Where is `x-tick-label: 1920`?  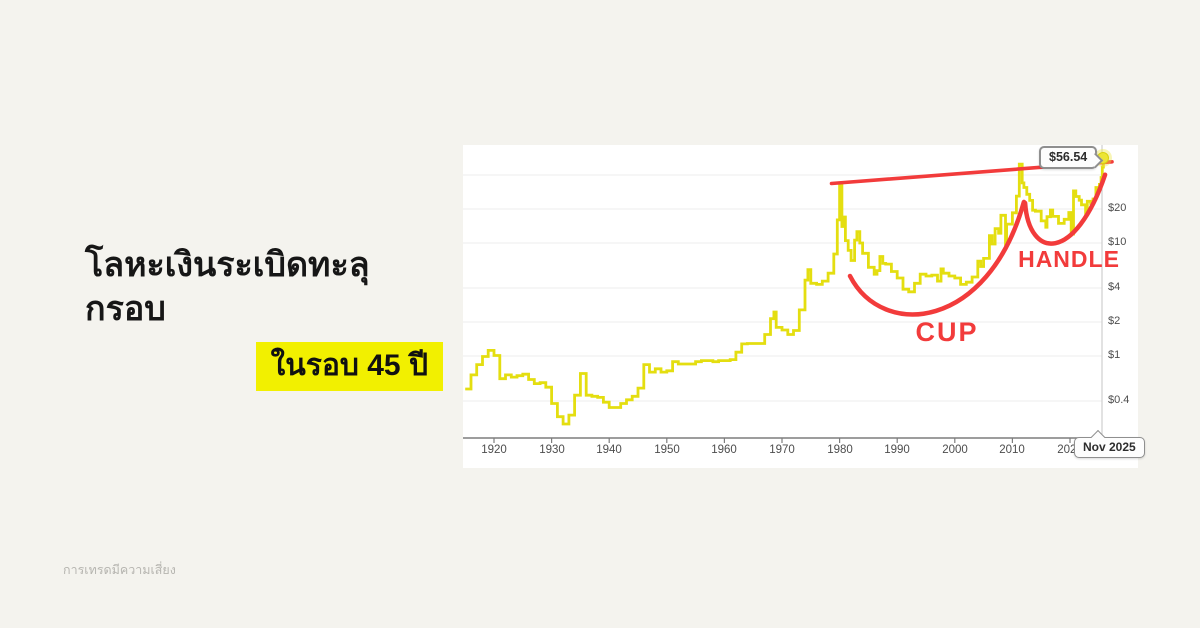
x-tick-label: 1920 is located at coordinates (494, 450).